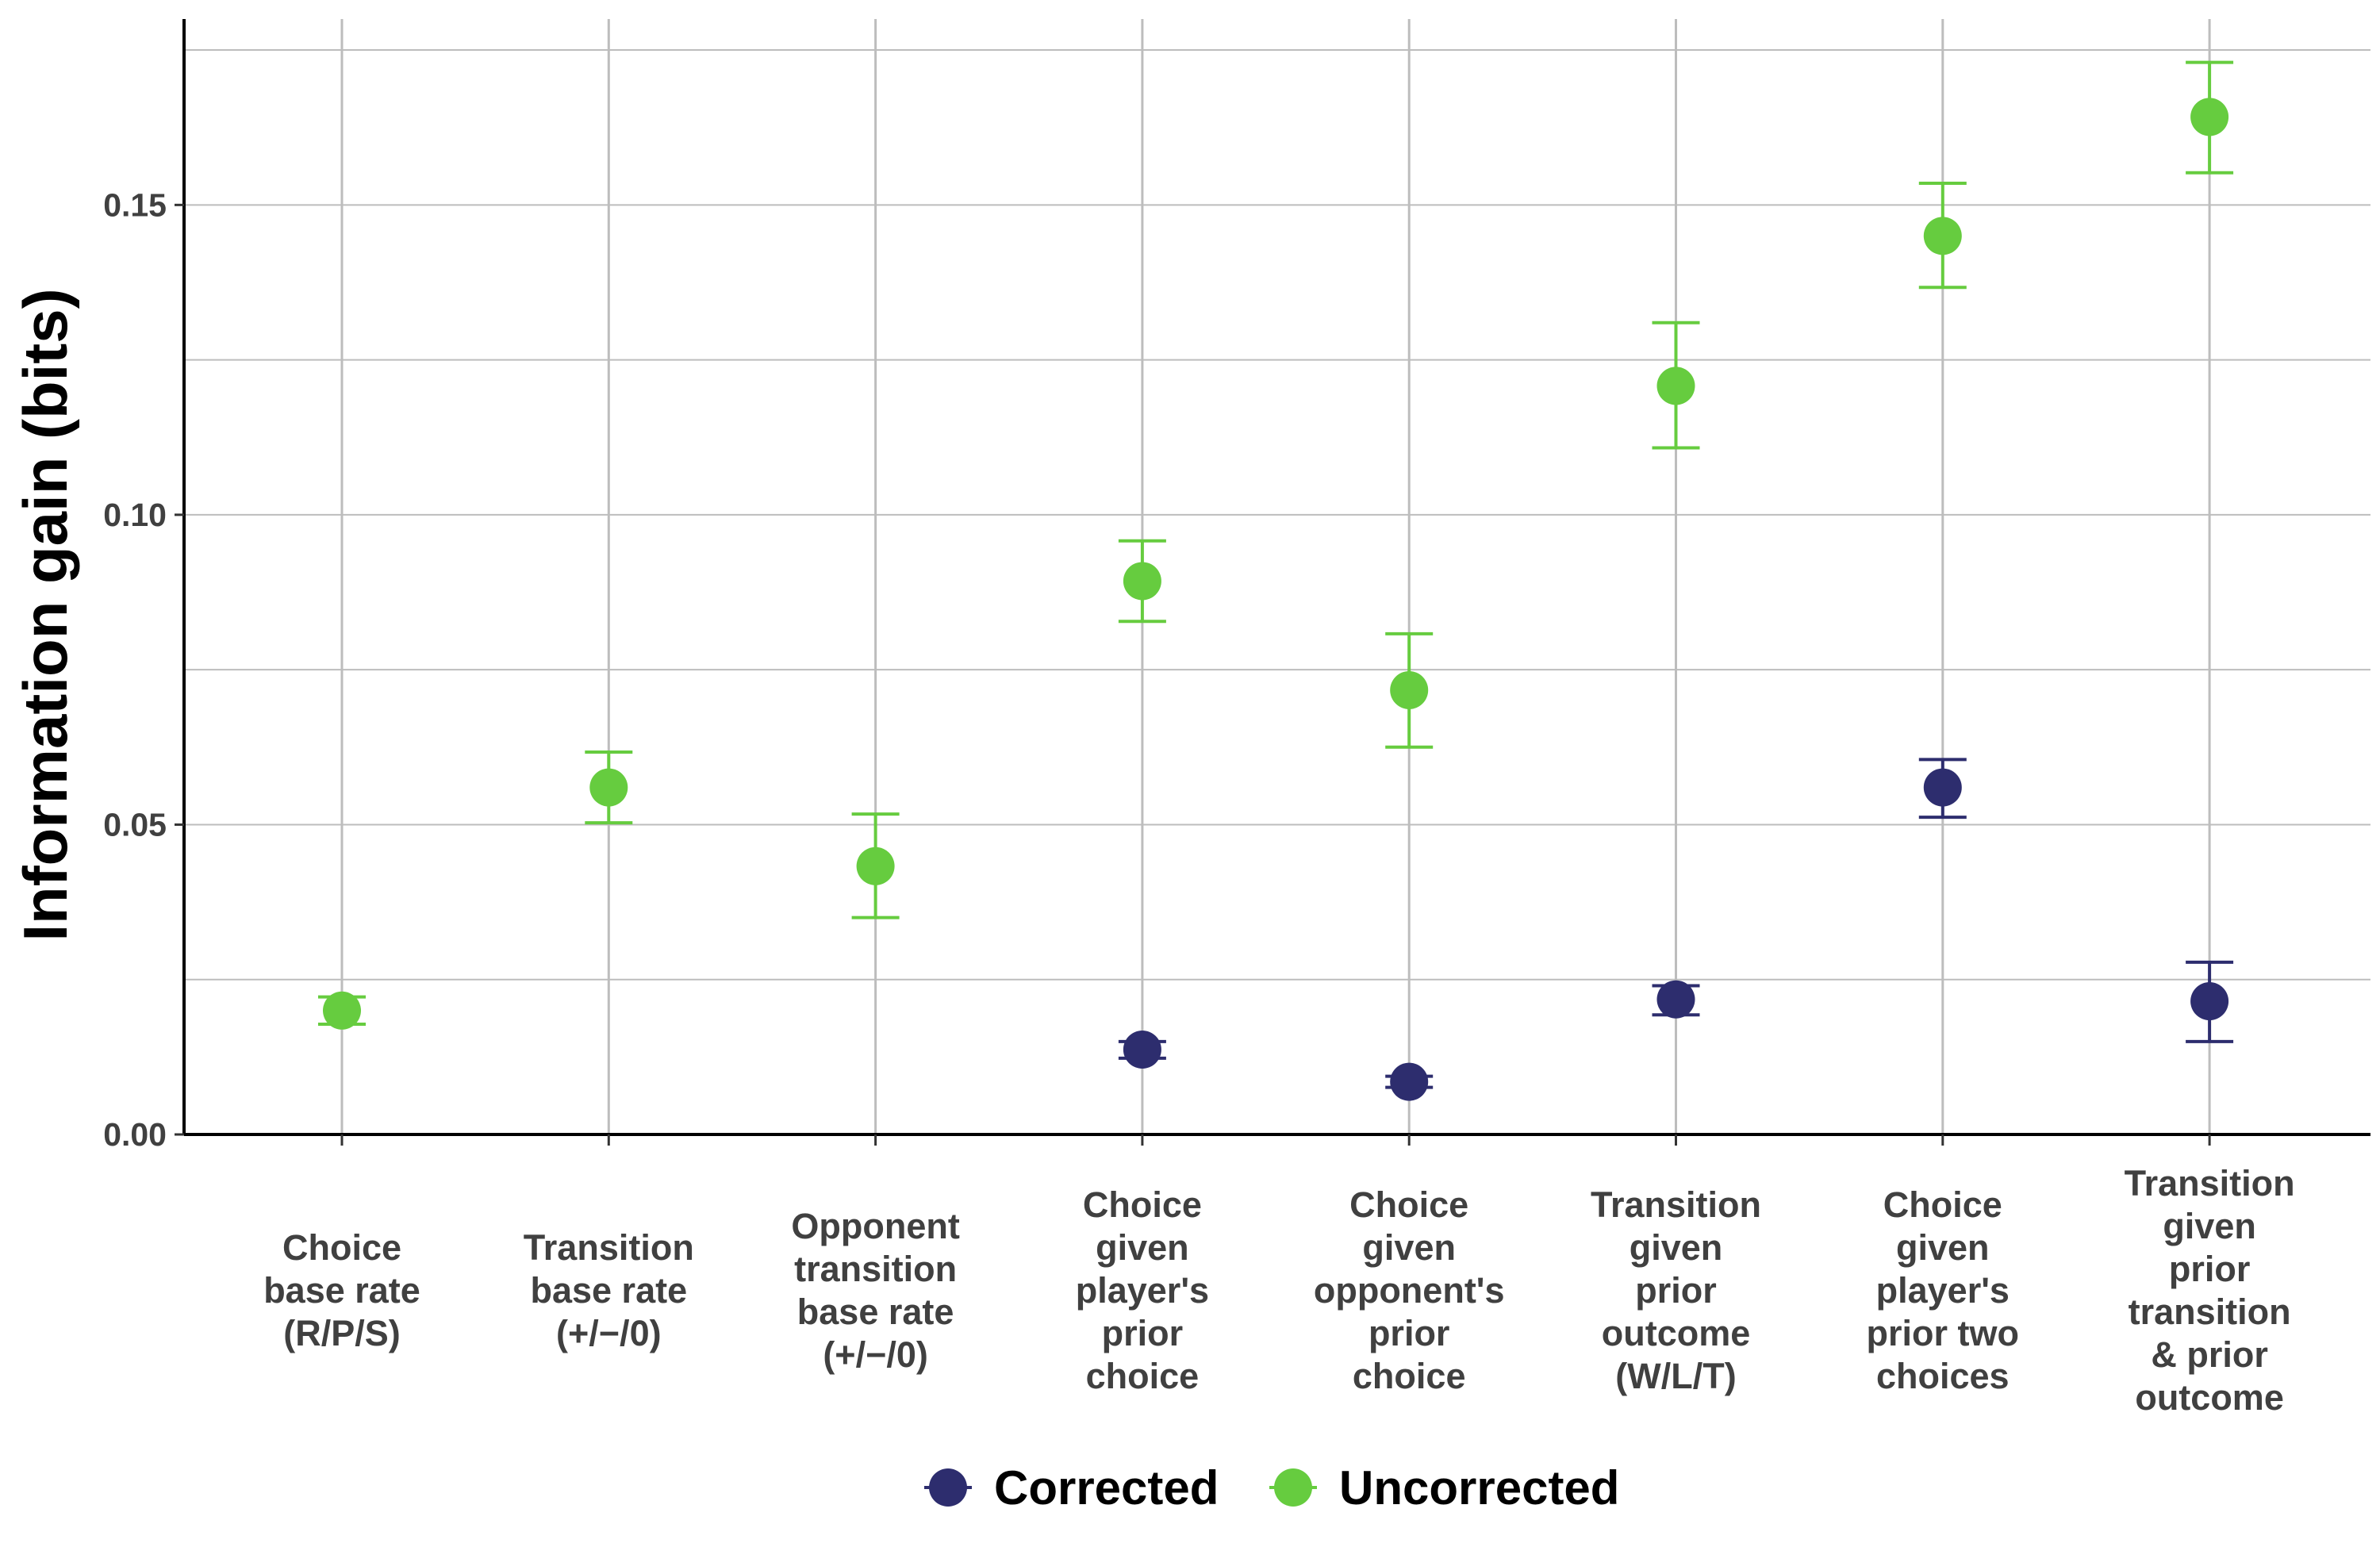  I want to click on y-tick-label: 0.05, so click(135, 824).